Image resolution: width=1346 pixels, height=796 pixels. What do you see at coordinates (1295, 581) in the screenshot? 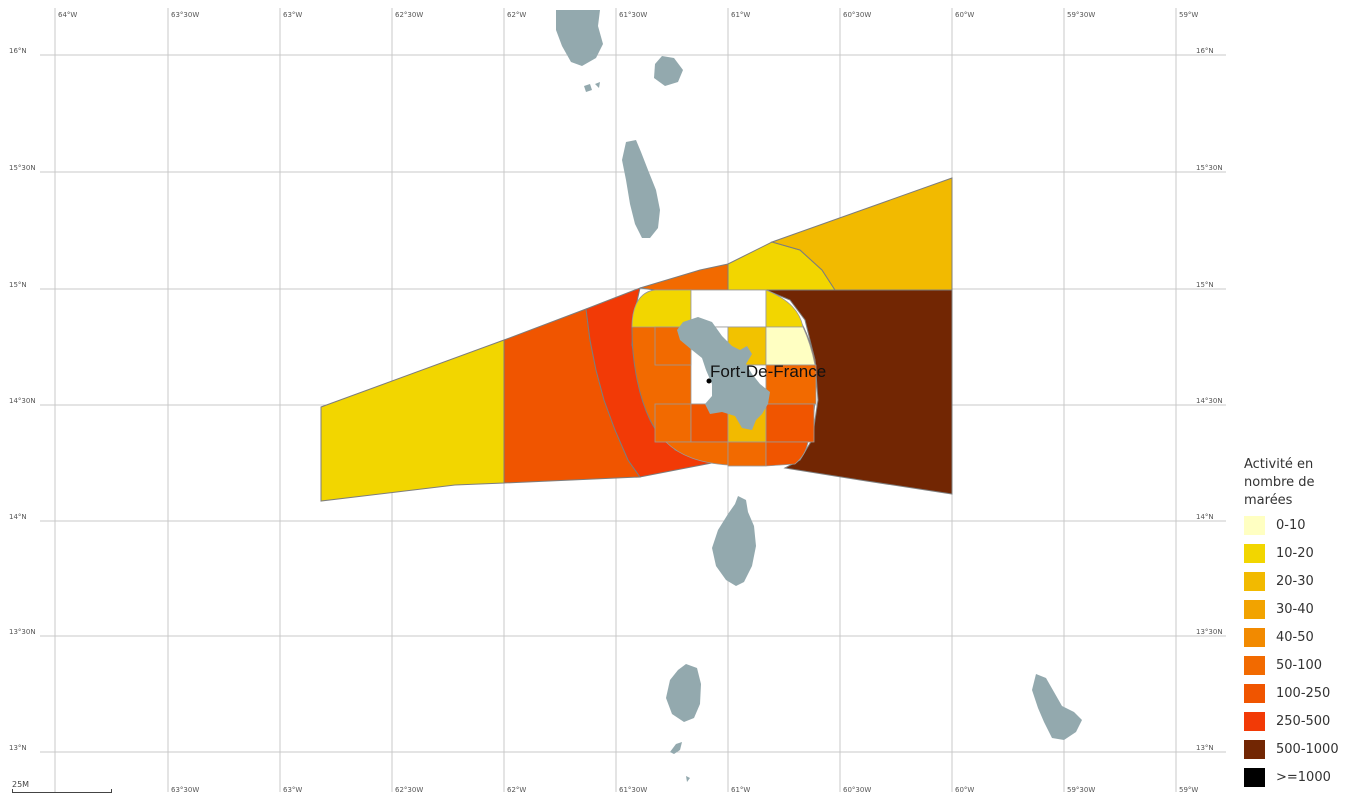
I see `legend-label: 20-30` at bounding box center [1295, 581].